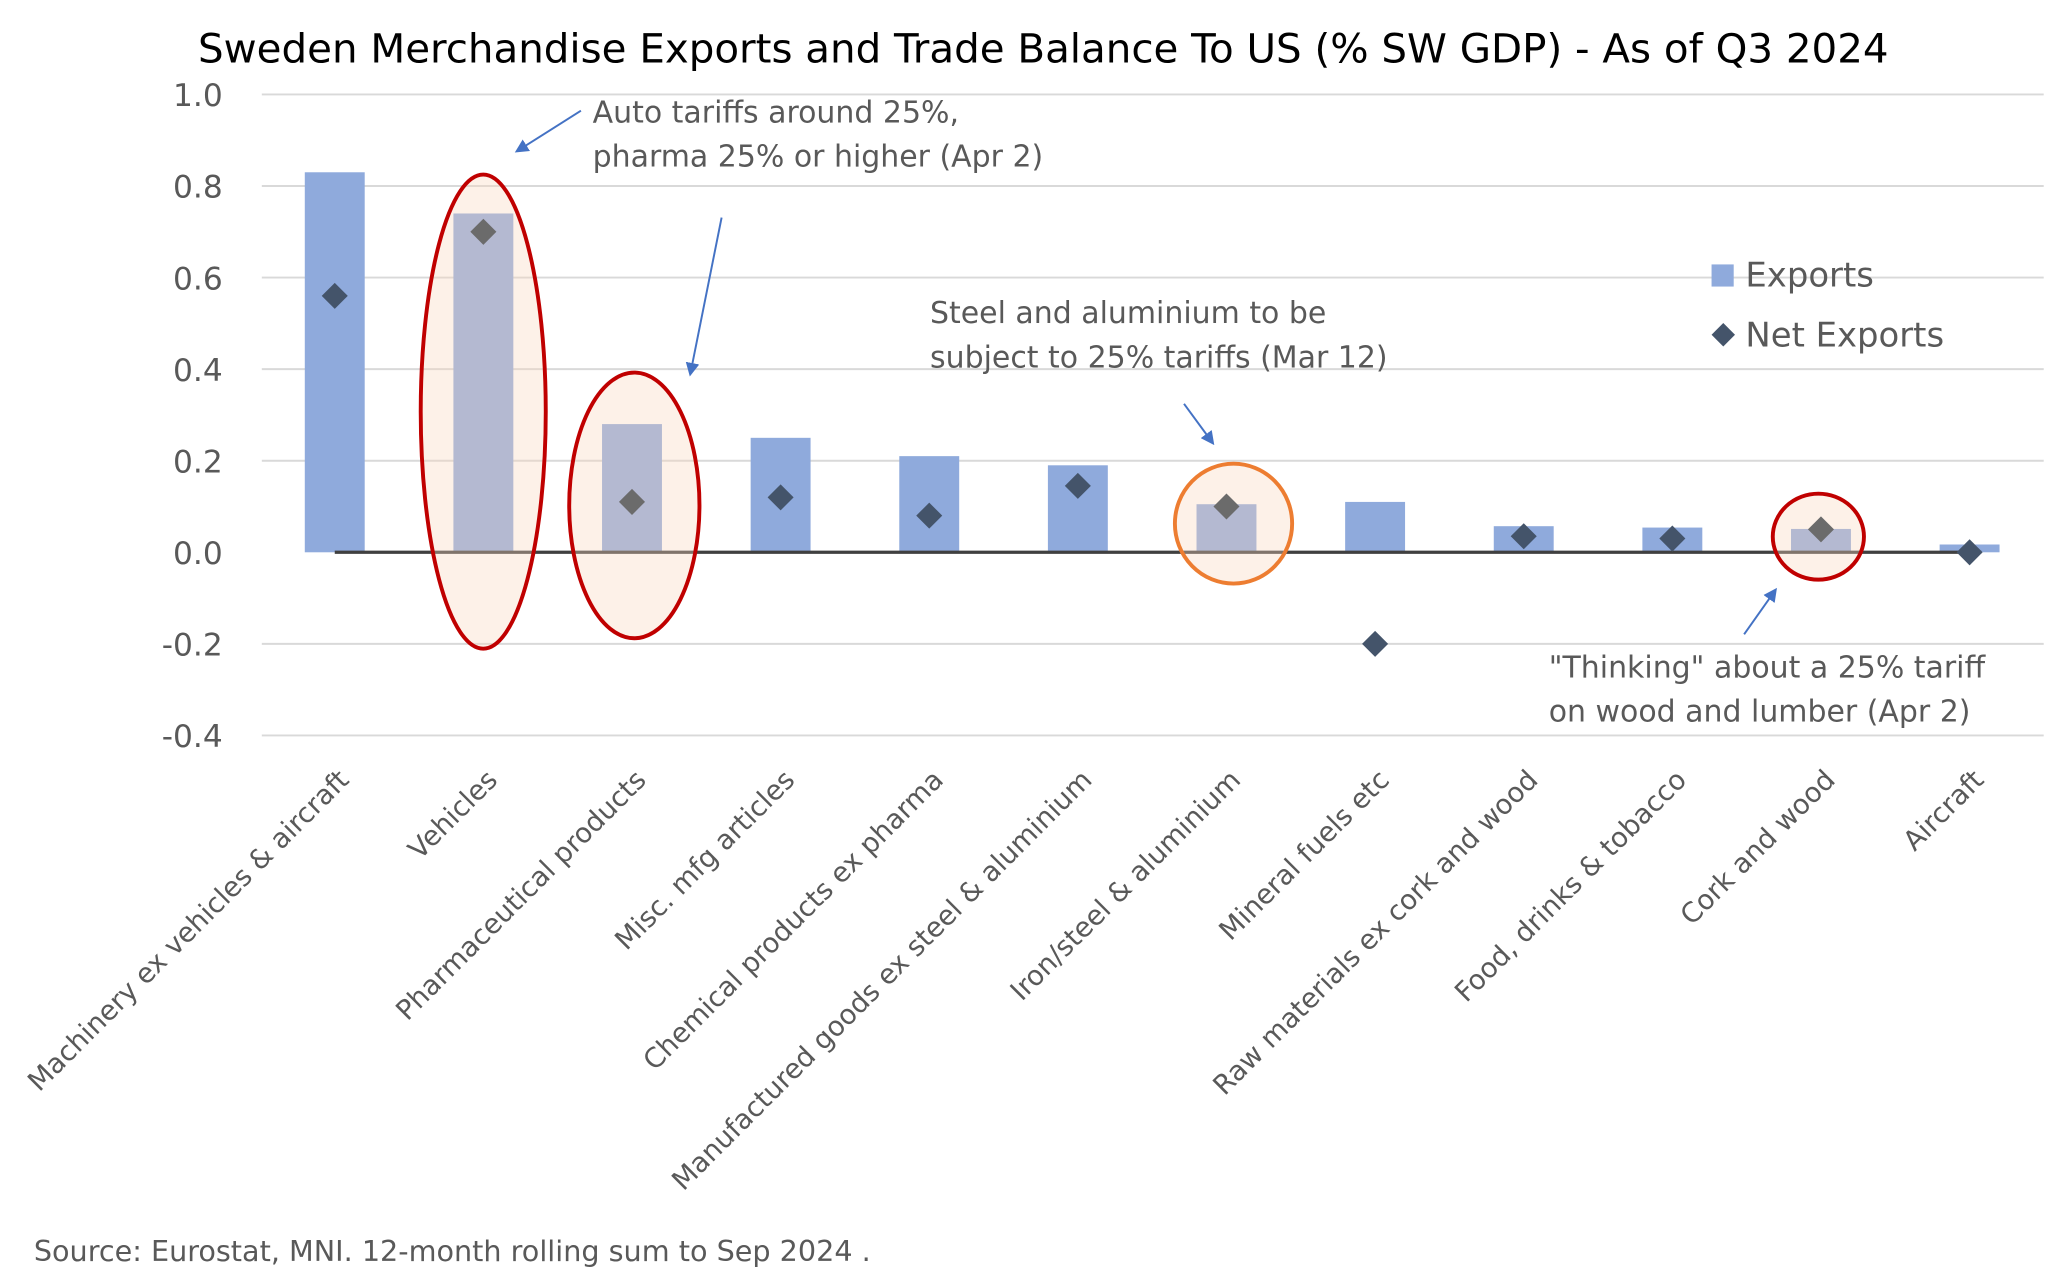  I want to click on y-tick-label: 0.8, so click(198, 188).